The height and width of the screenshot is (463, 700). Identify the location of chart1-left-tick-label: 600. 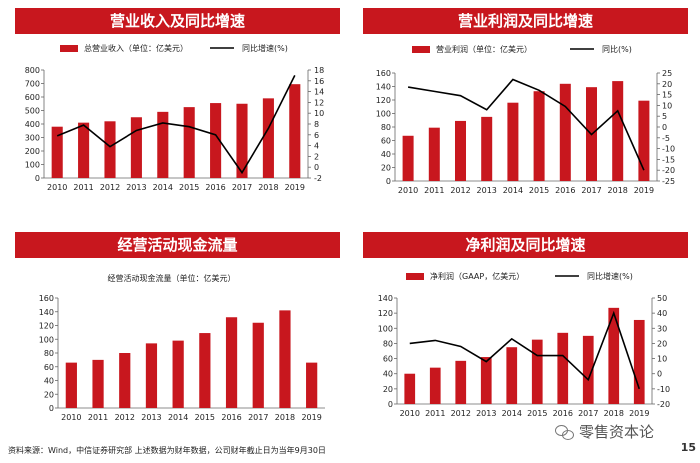
(32, 97).